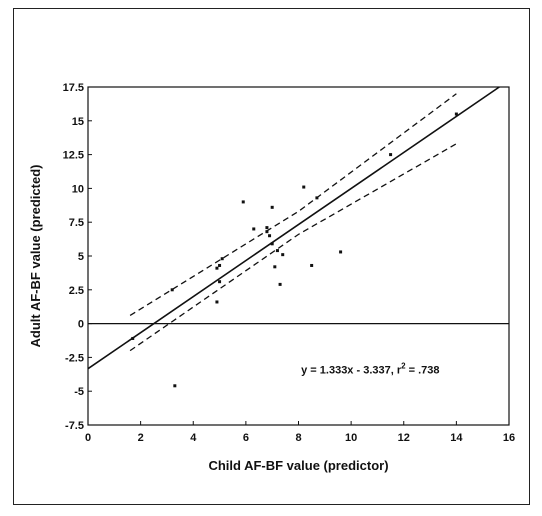 The height and width of the screenshot is (516, 542). What do you see at coordinates (351, 371) in the screenshot?
I see `equation-text: y = 1.333x - 3.337, r` at bounding box center [351, 371].